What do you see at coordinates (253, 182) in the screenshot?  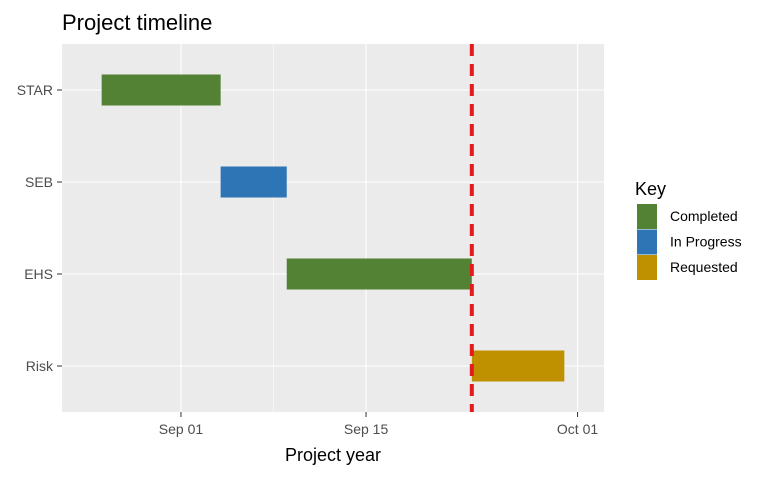 I see `task-bar-seb` at bounding box center [253, 182].